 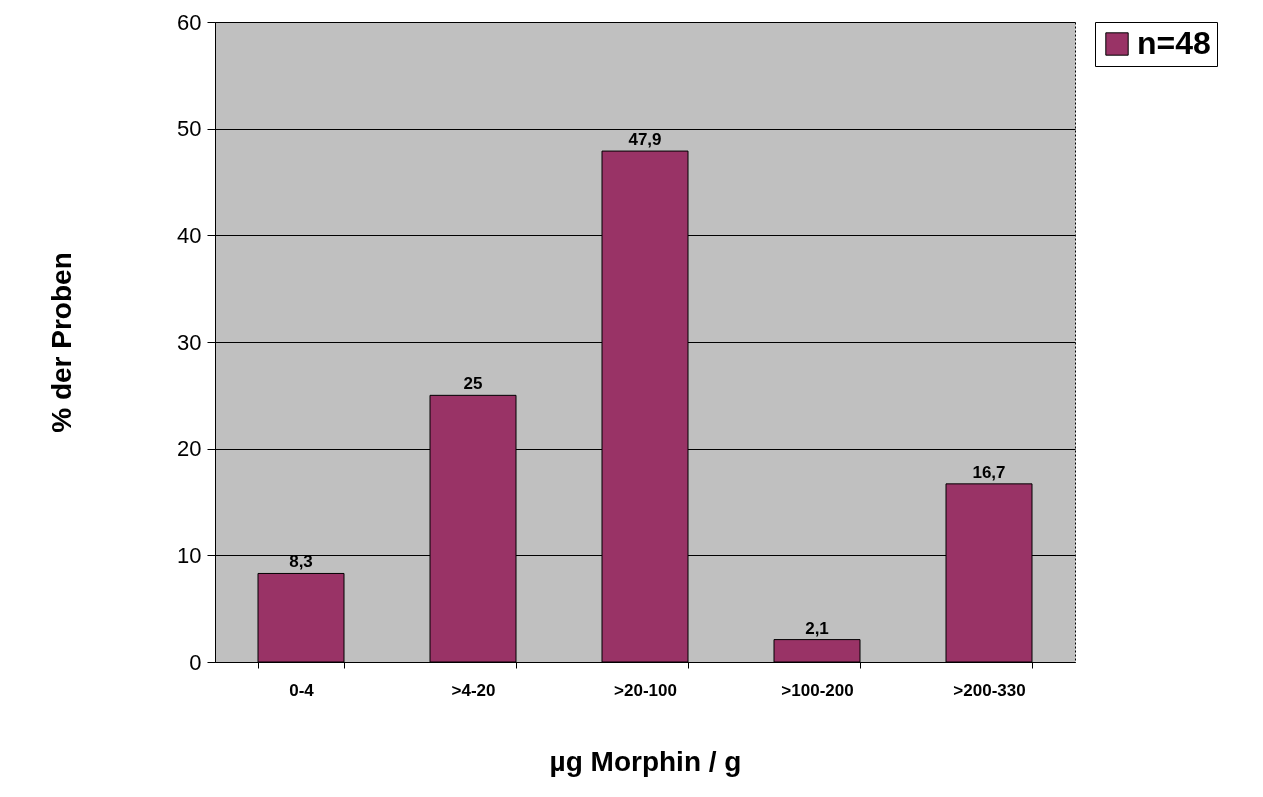 What do you see at coordinates (195, 662) in the screenshot?
I see `y-tick-label: 0` at bounding box center [195, 662].